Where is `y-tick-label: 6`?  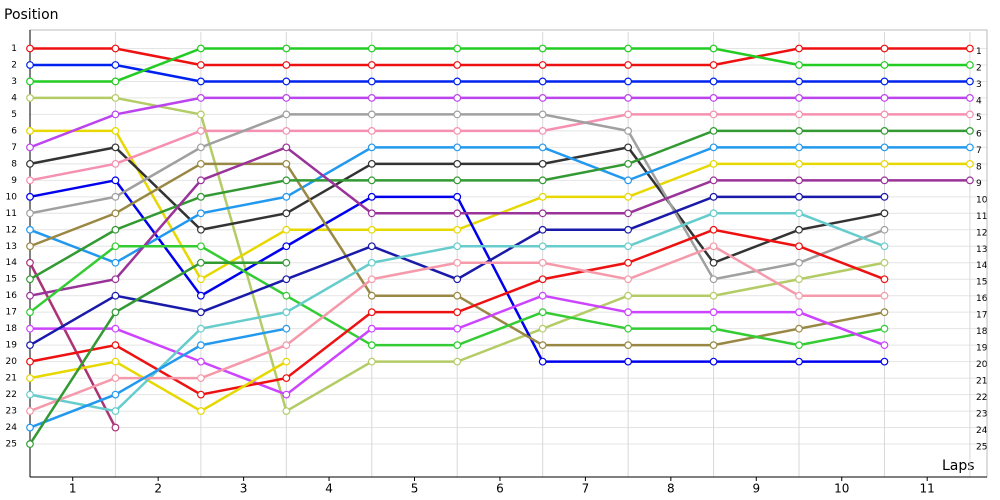 y-tick-label: 6 is located at coordinates (14, 131).